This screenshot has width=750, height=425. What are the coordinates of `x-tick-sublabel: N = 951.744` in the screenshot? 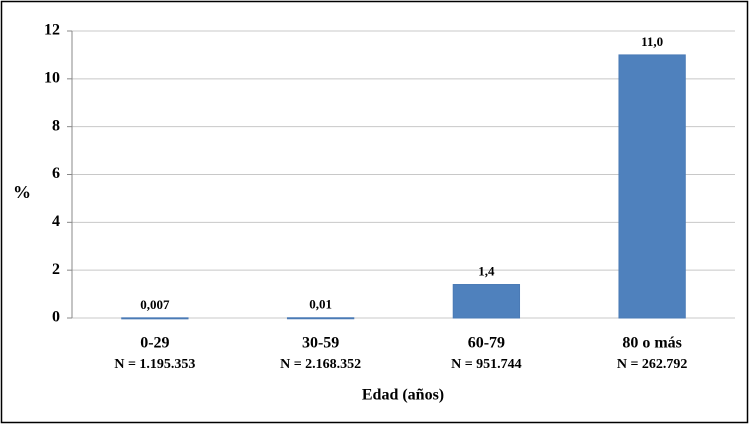 It's located at (486, 364).